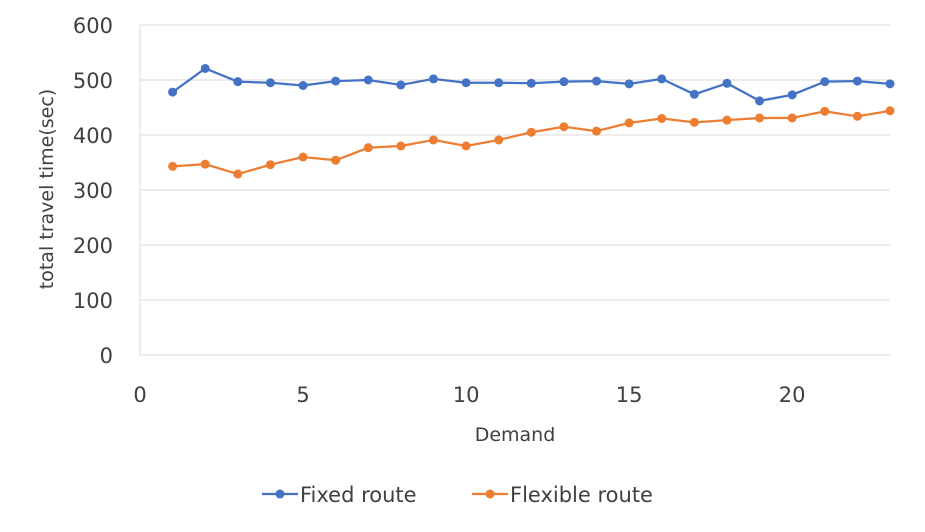 The image size is (925, 532). What do you see at coordinates (93, 246) in the screenshot?
I see `y-tick-label: 200` at bounding box center [93, 246].